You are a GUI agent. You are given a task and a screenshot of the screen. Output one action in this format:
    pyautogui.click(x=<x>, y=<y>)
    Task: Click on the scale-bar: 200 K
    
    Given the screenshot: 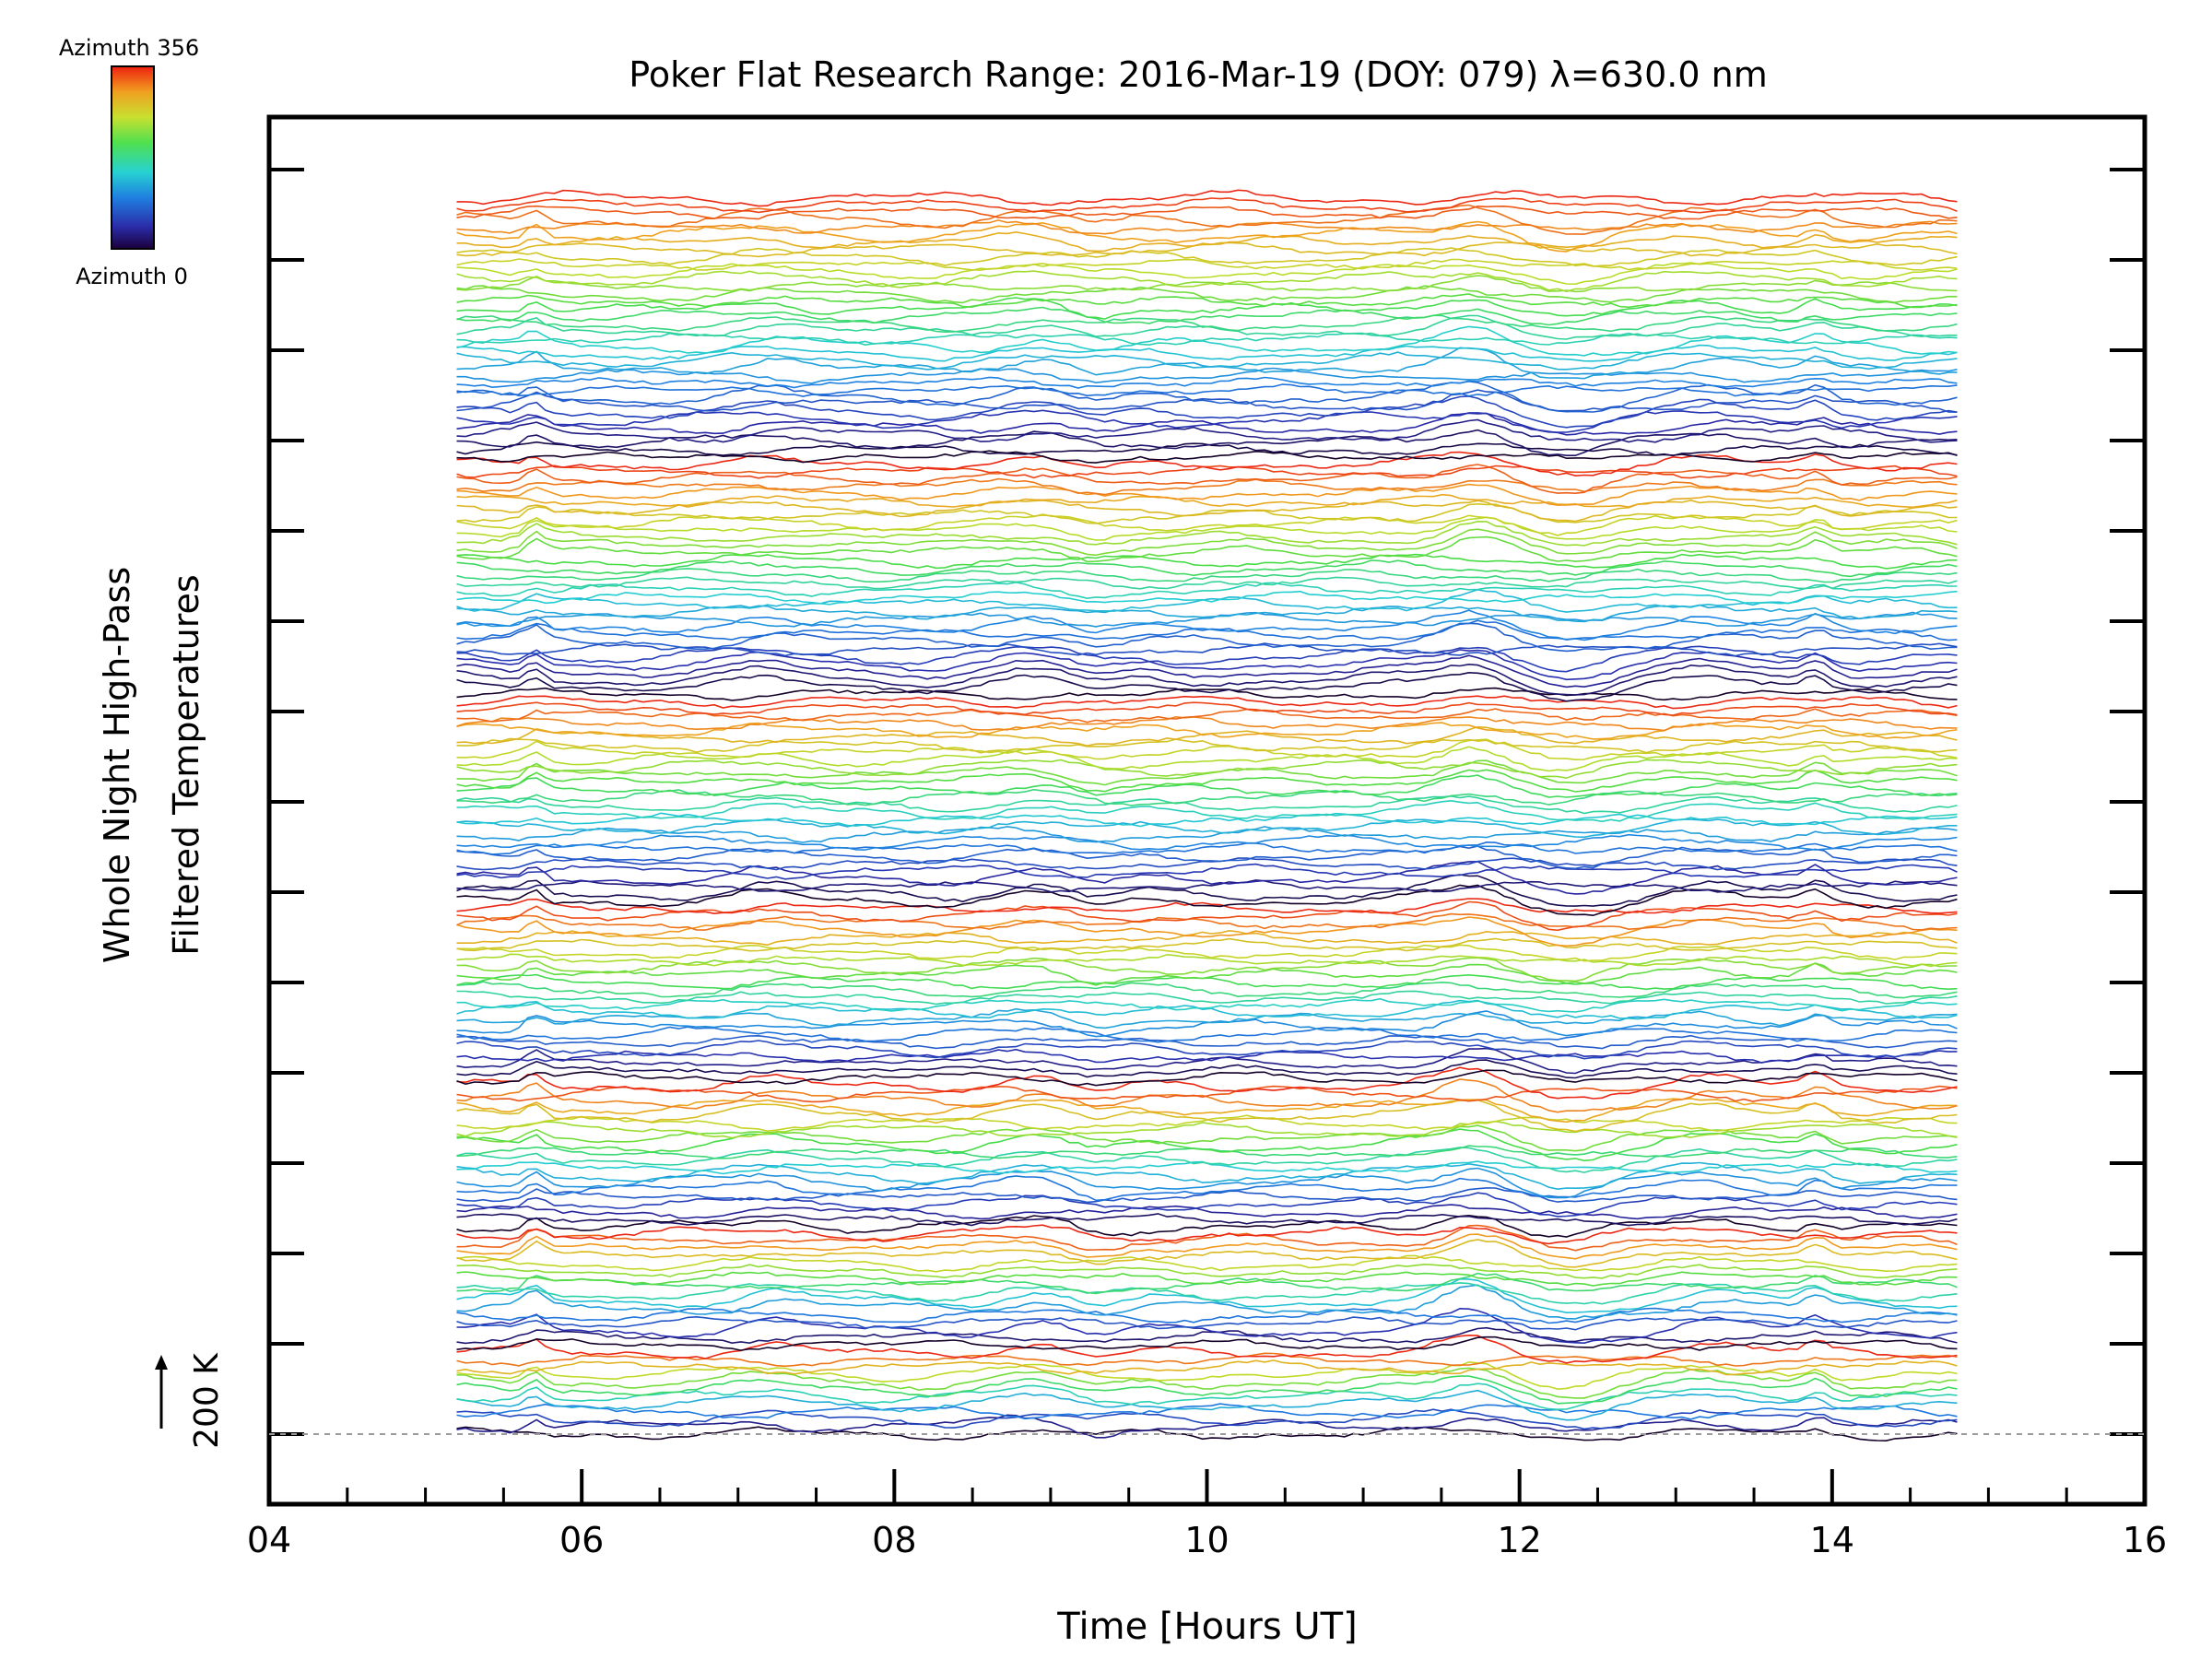 What is the action you would take?
    pyautogui.click(x=190, y=1400)
    